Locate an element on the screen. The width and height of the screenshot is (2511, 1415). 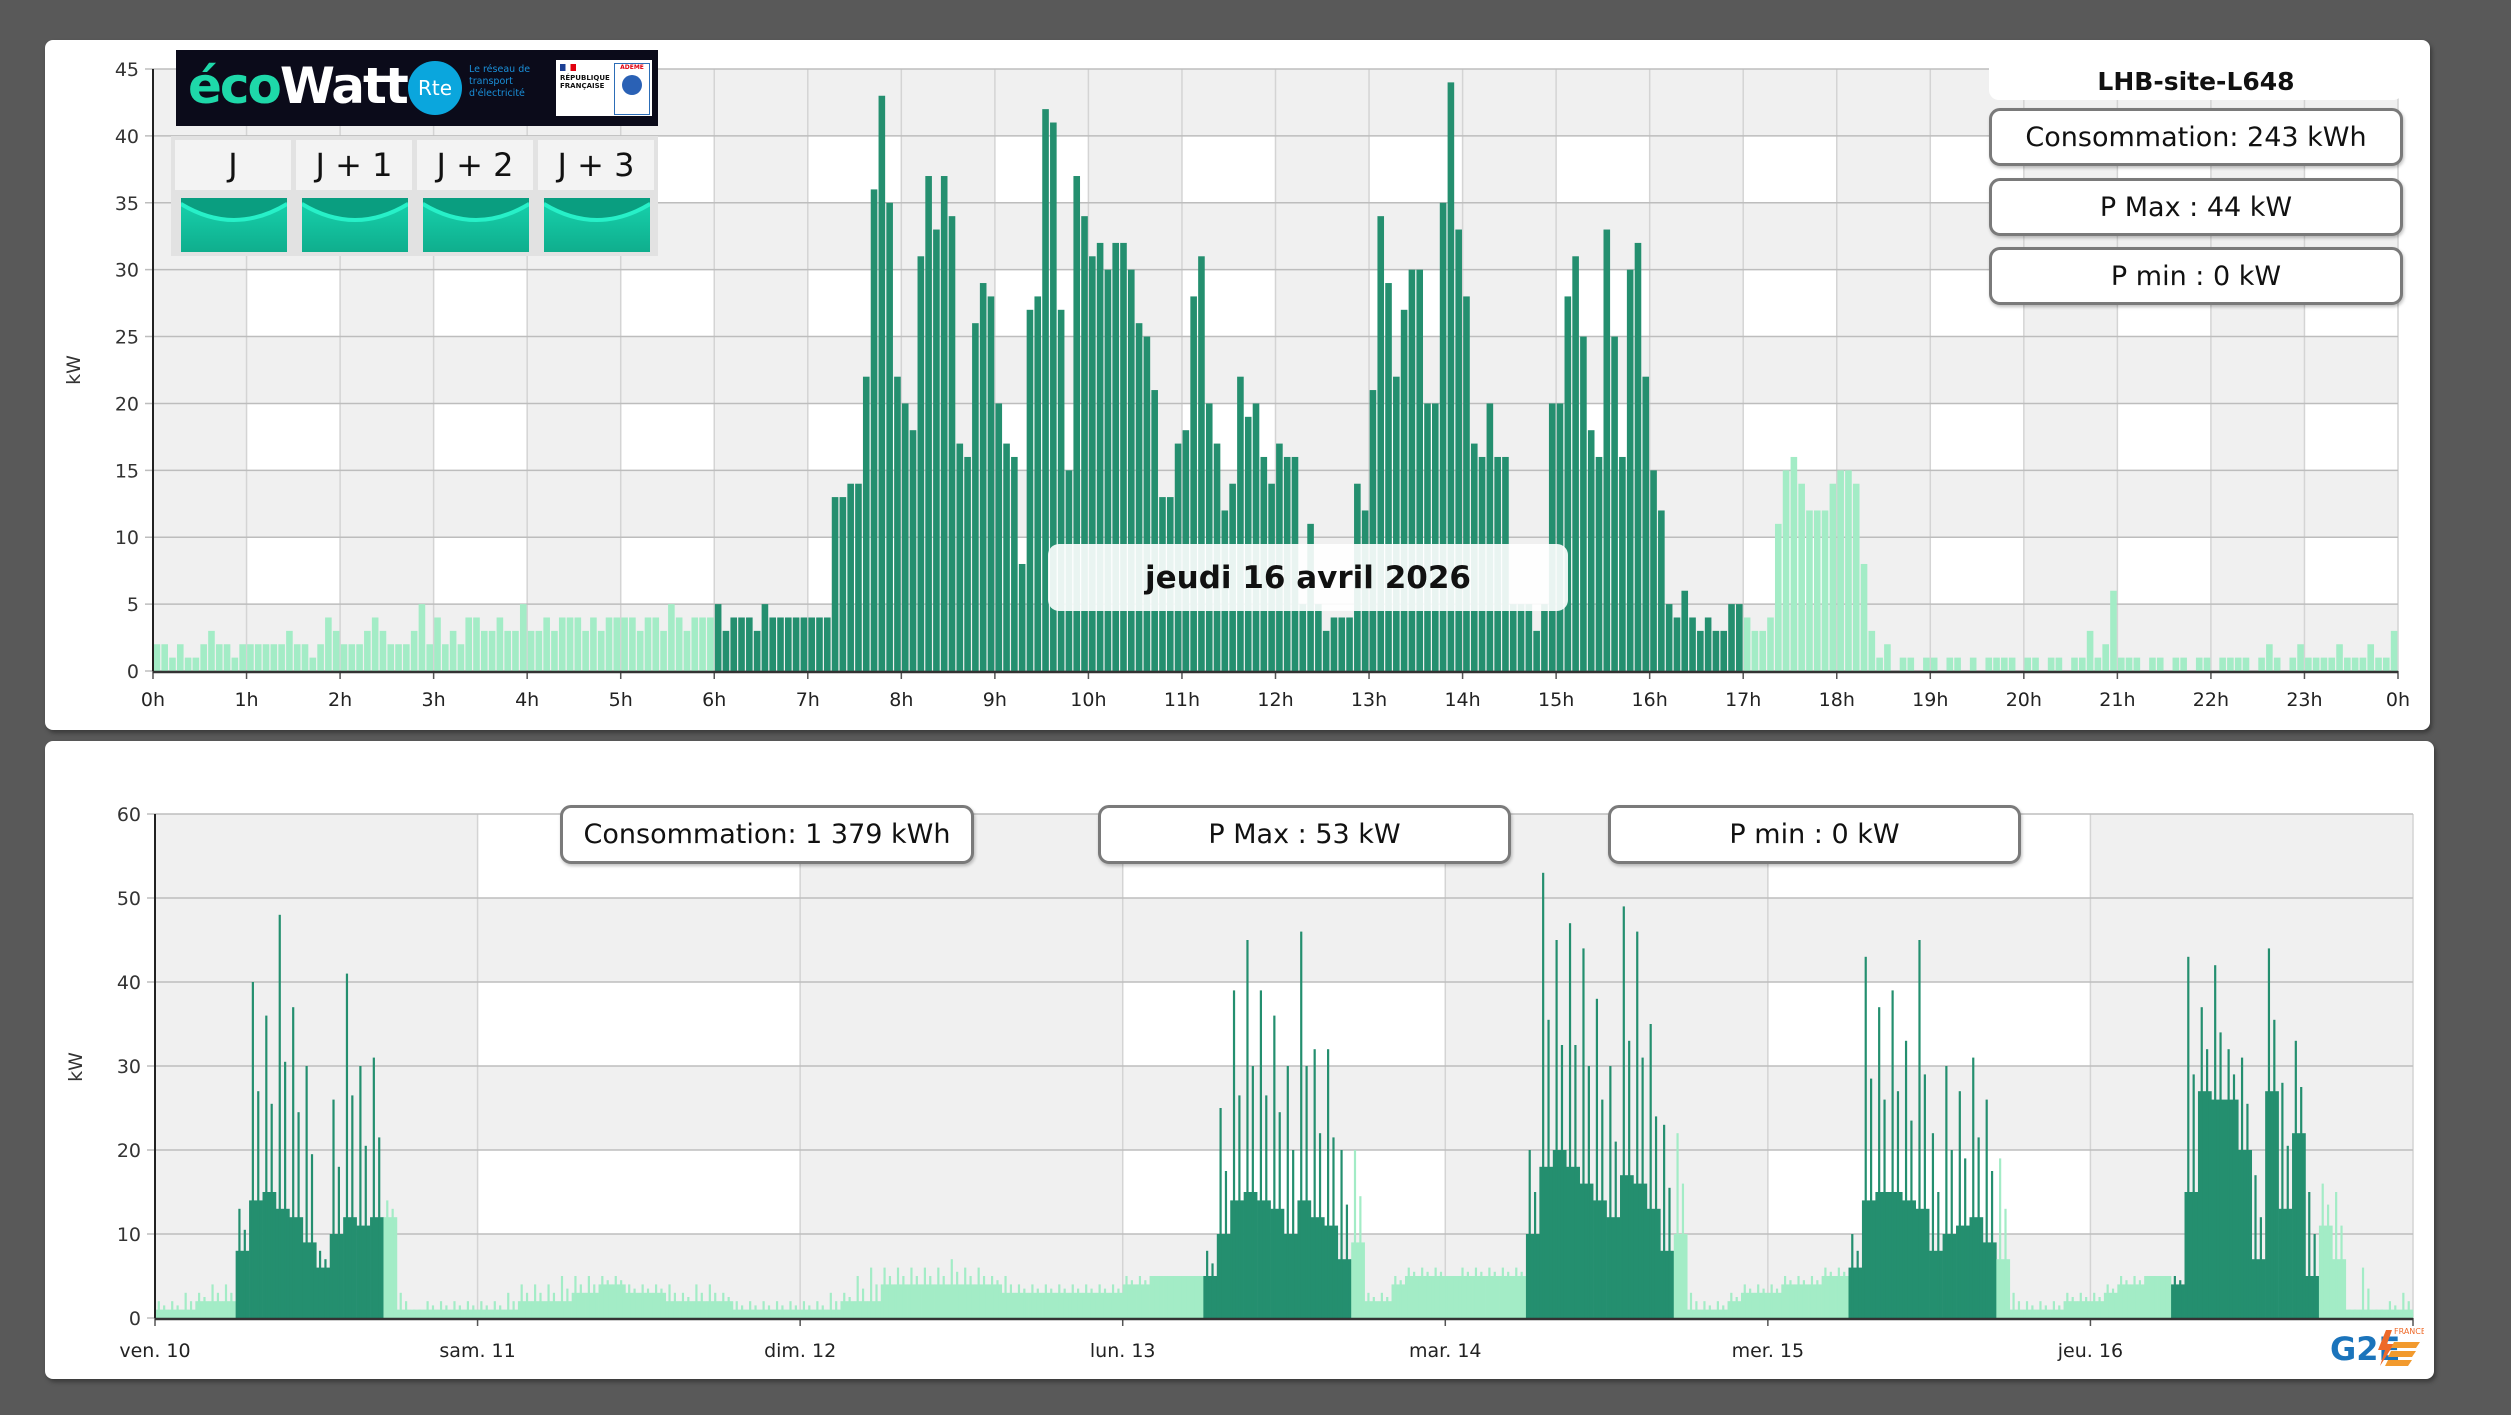
day-consumption-box: Consommation: 243 kWh is located at coordinates (2196, 137).